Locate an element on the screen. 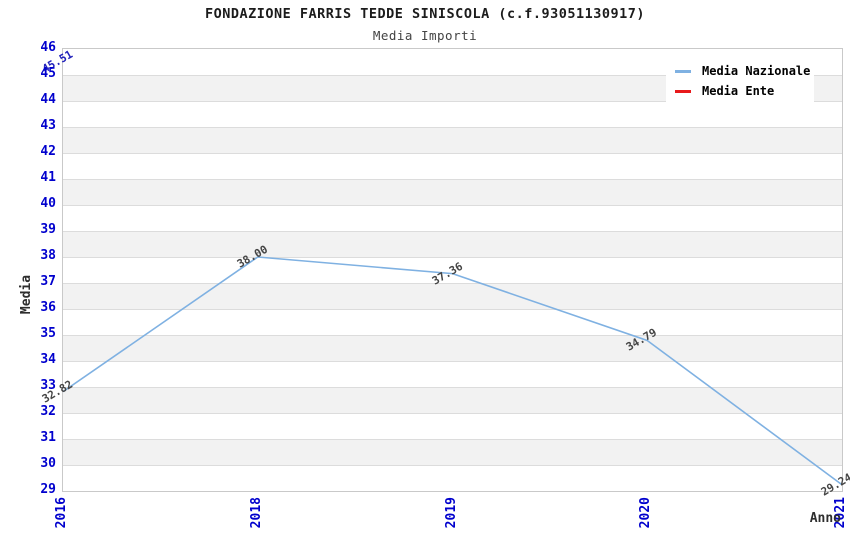  legend-item: Media Nazionale is located at coordinates (742, 71).